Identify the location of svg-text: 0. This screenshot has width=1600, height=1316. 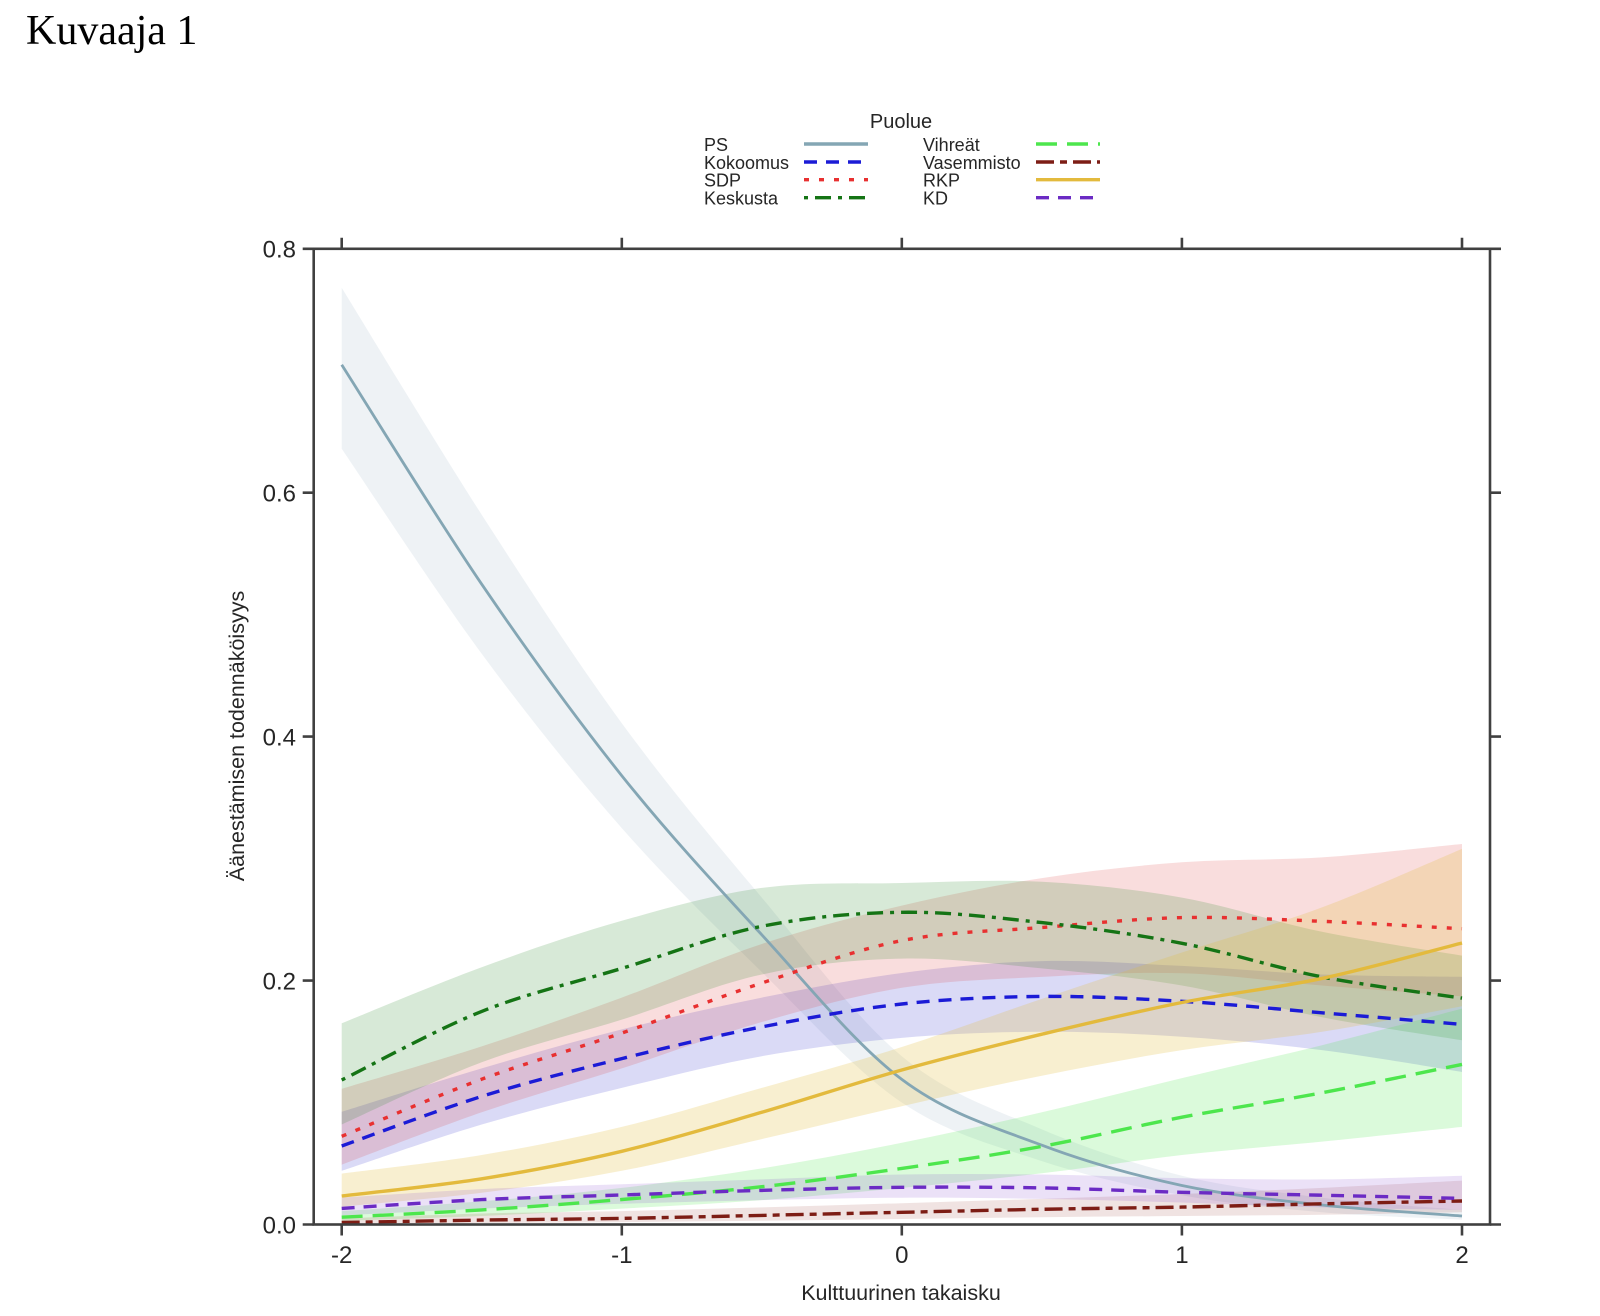
(901, 1255).